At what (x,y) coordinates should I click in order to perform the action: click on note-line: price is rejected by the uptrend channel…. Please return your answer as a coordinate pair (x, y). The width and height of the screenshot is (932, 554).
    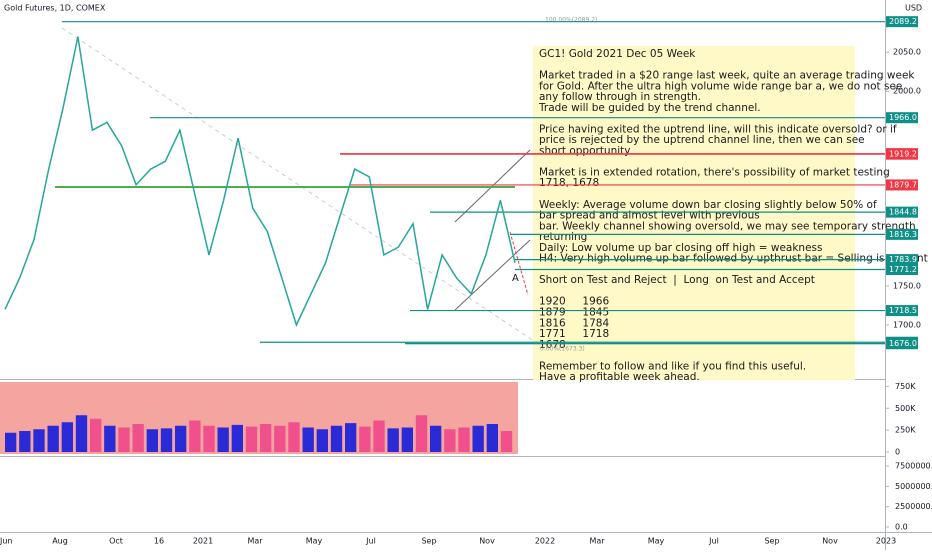
    Looking at the image, I should click on (702, 140).